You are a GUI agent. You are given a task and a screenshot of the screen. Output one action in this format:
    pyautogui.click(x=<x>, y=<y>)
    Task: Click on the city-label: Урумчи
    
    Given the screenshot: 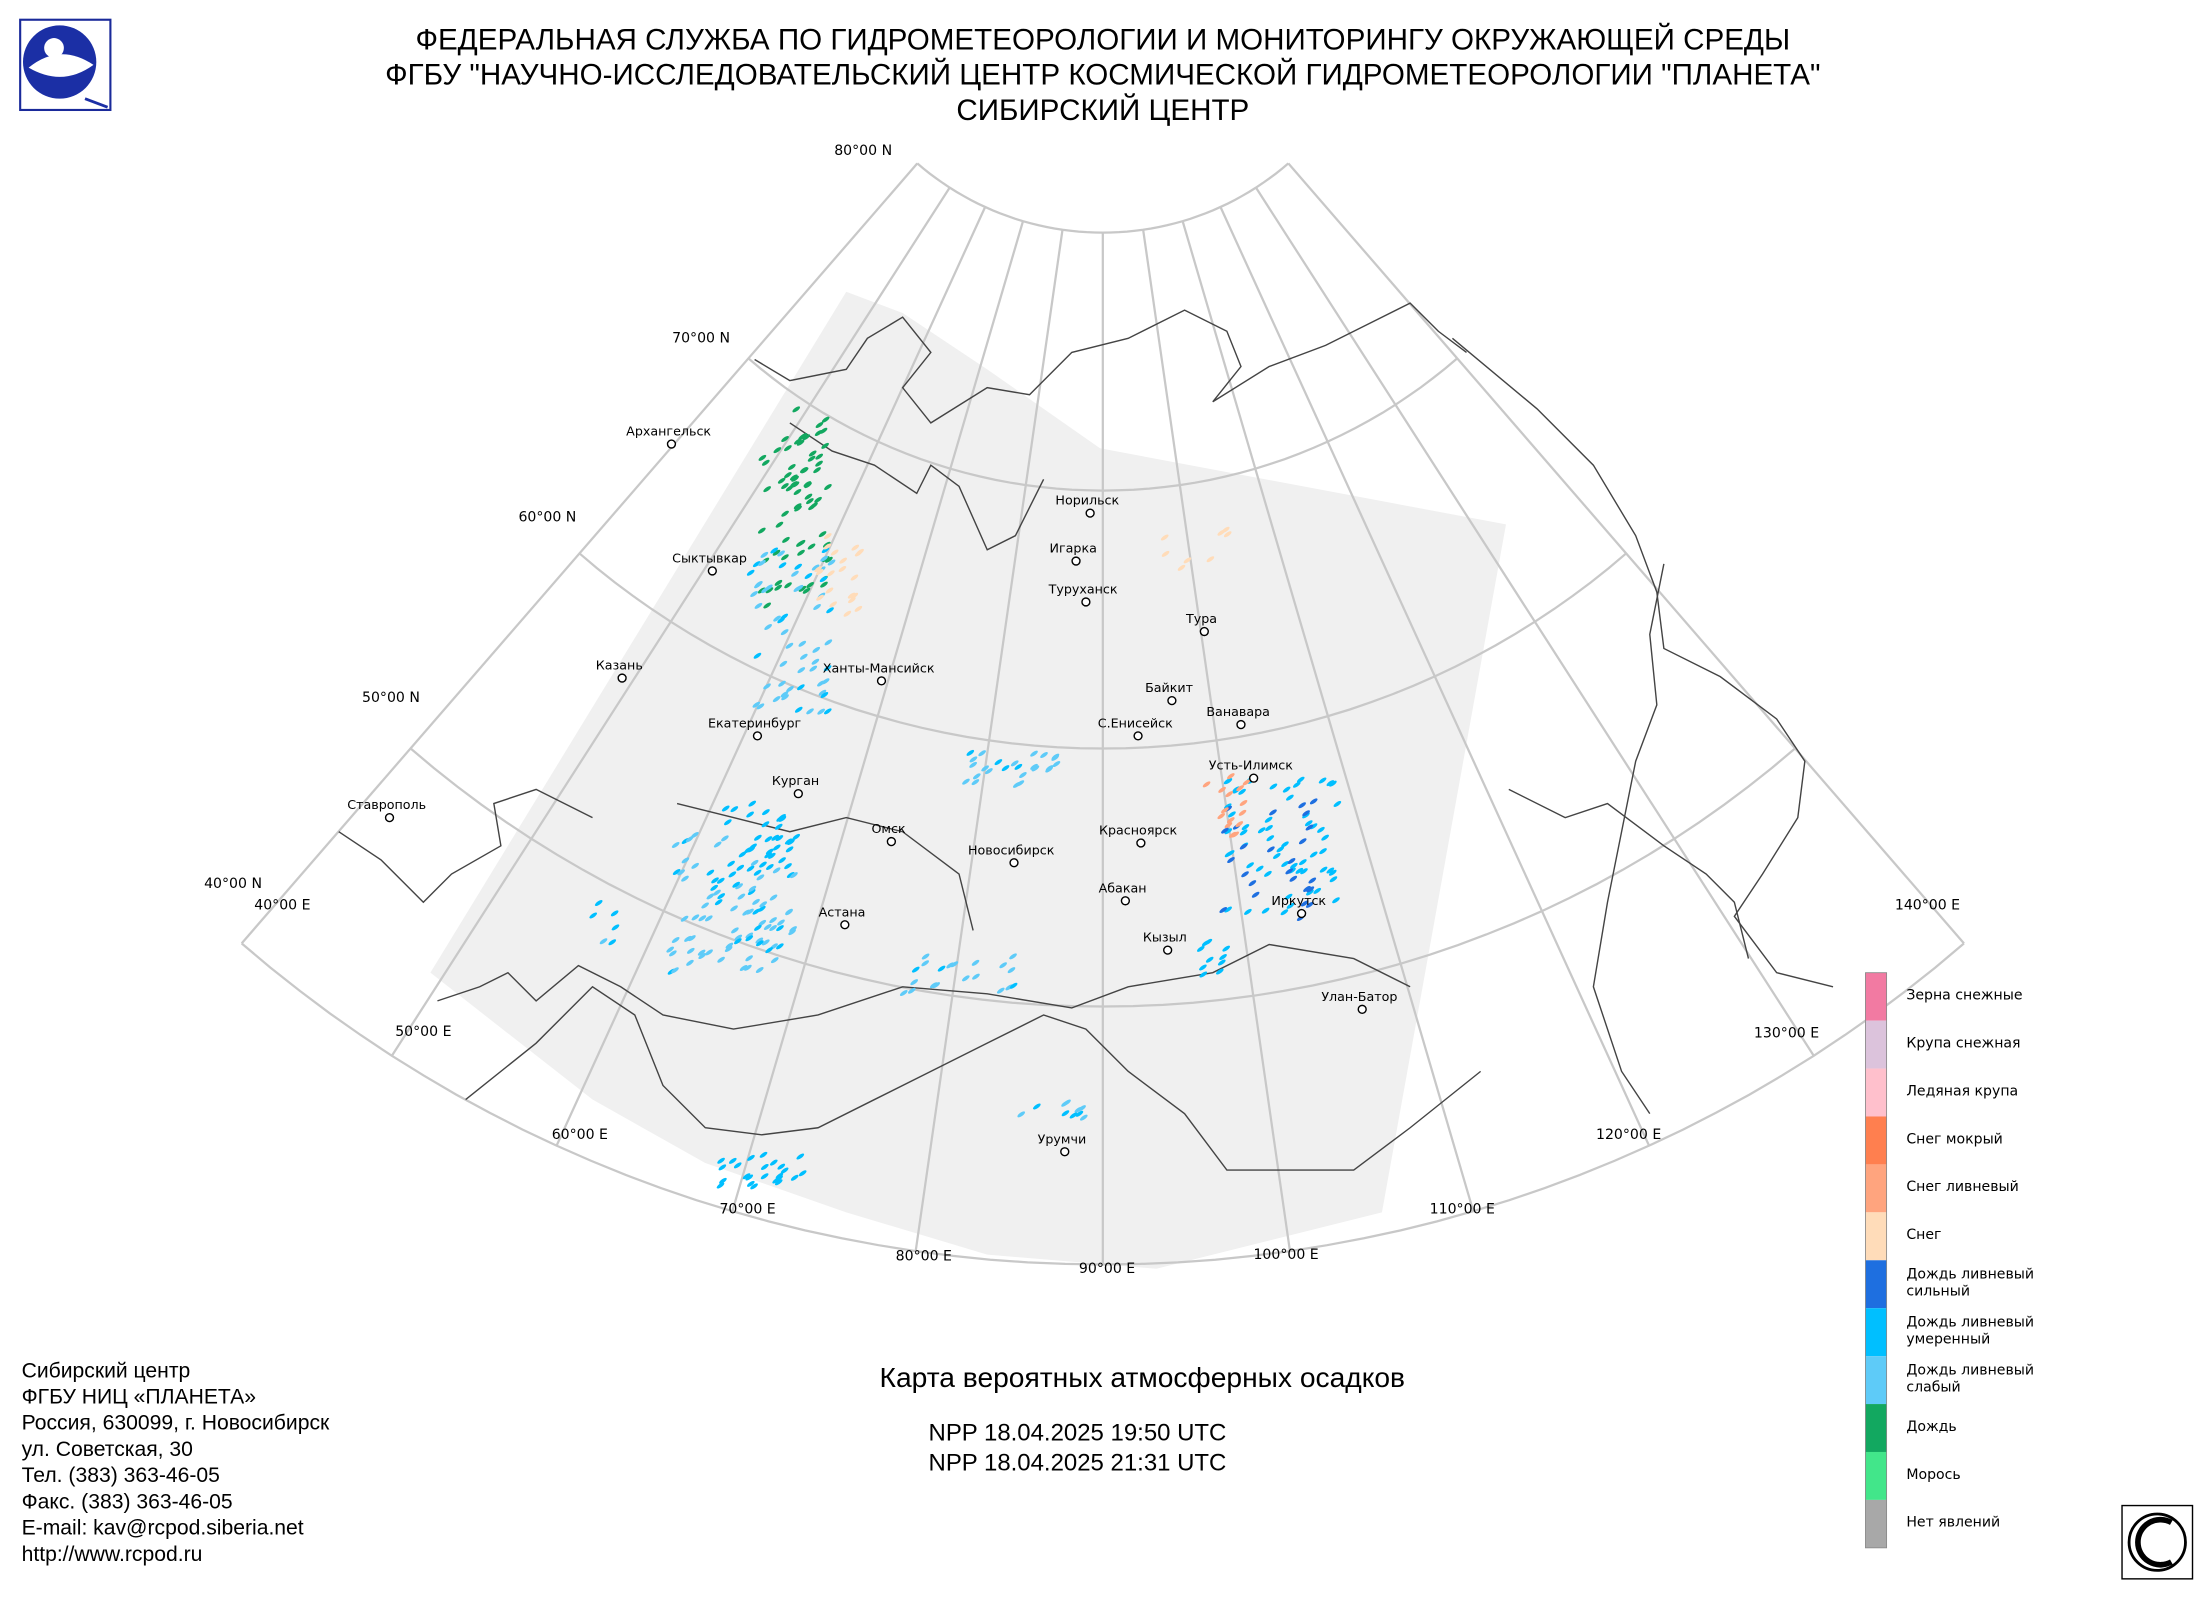 What is the action you would take?
    pyautogui.click(x=1062, y=1138)
    